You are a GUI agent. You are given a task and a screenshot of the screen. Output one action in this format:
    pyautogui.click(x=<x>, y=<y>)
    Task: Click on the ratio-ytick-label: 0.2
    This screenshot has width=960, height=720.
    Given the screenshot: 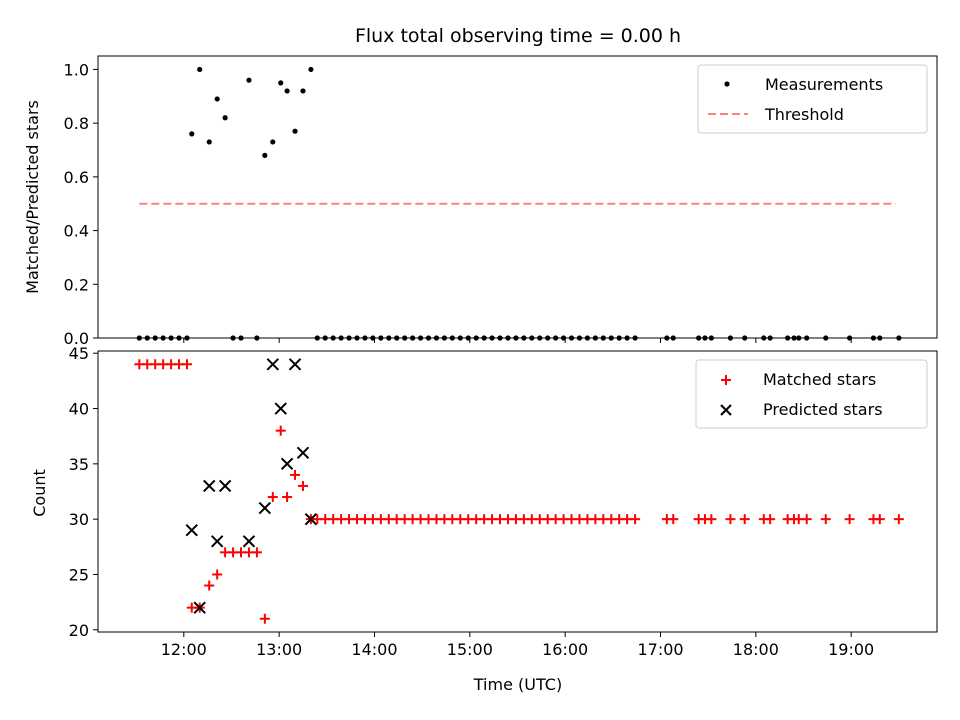 What is the action you would take?
    pyautogui.click(x=76, y=284)
    